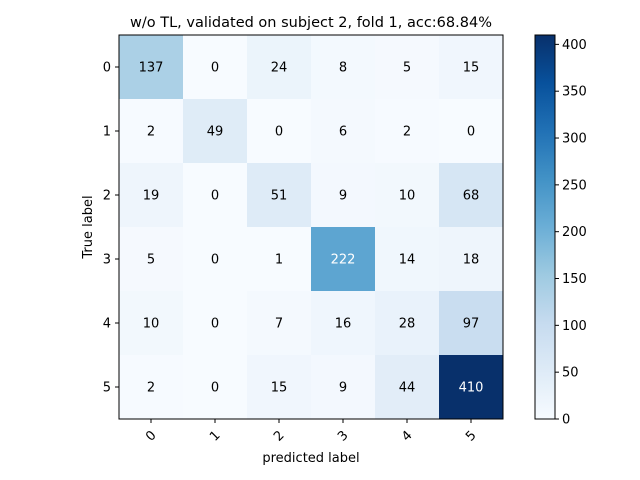 The width and height of the screenshot is (640, 480). I want to click on cell-value: 137, so click(151, 68).